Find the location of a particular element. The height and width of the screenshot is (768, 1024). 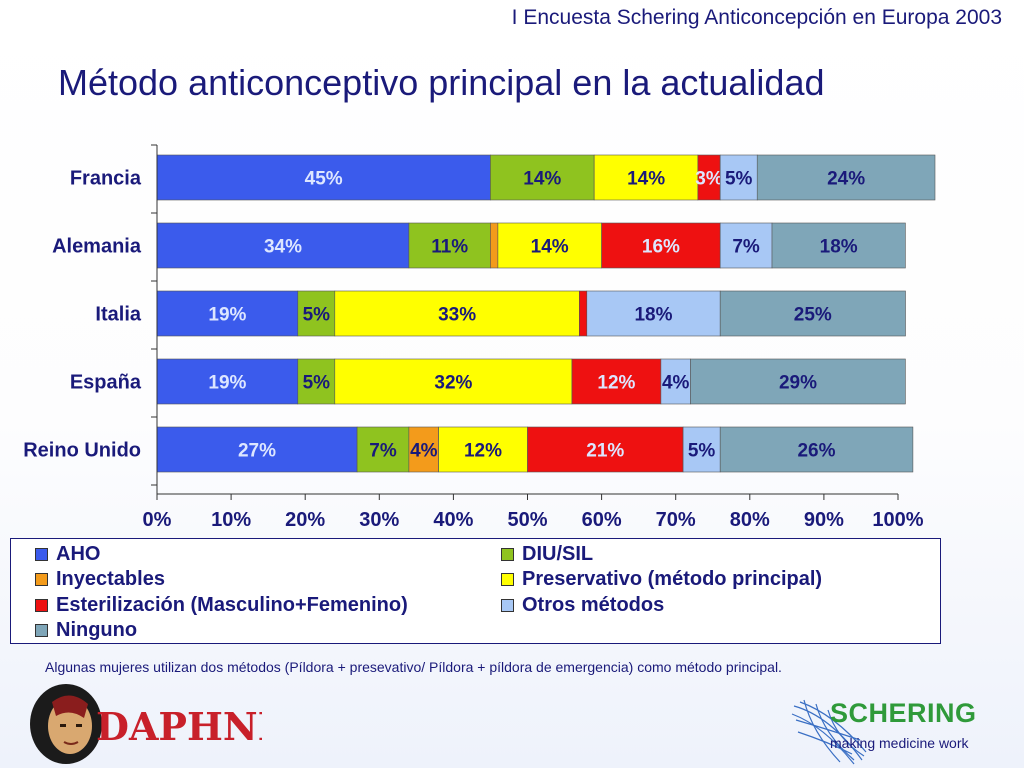

schering-globe-icon is located at coordinates (829, 732).